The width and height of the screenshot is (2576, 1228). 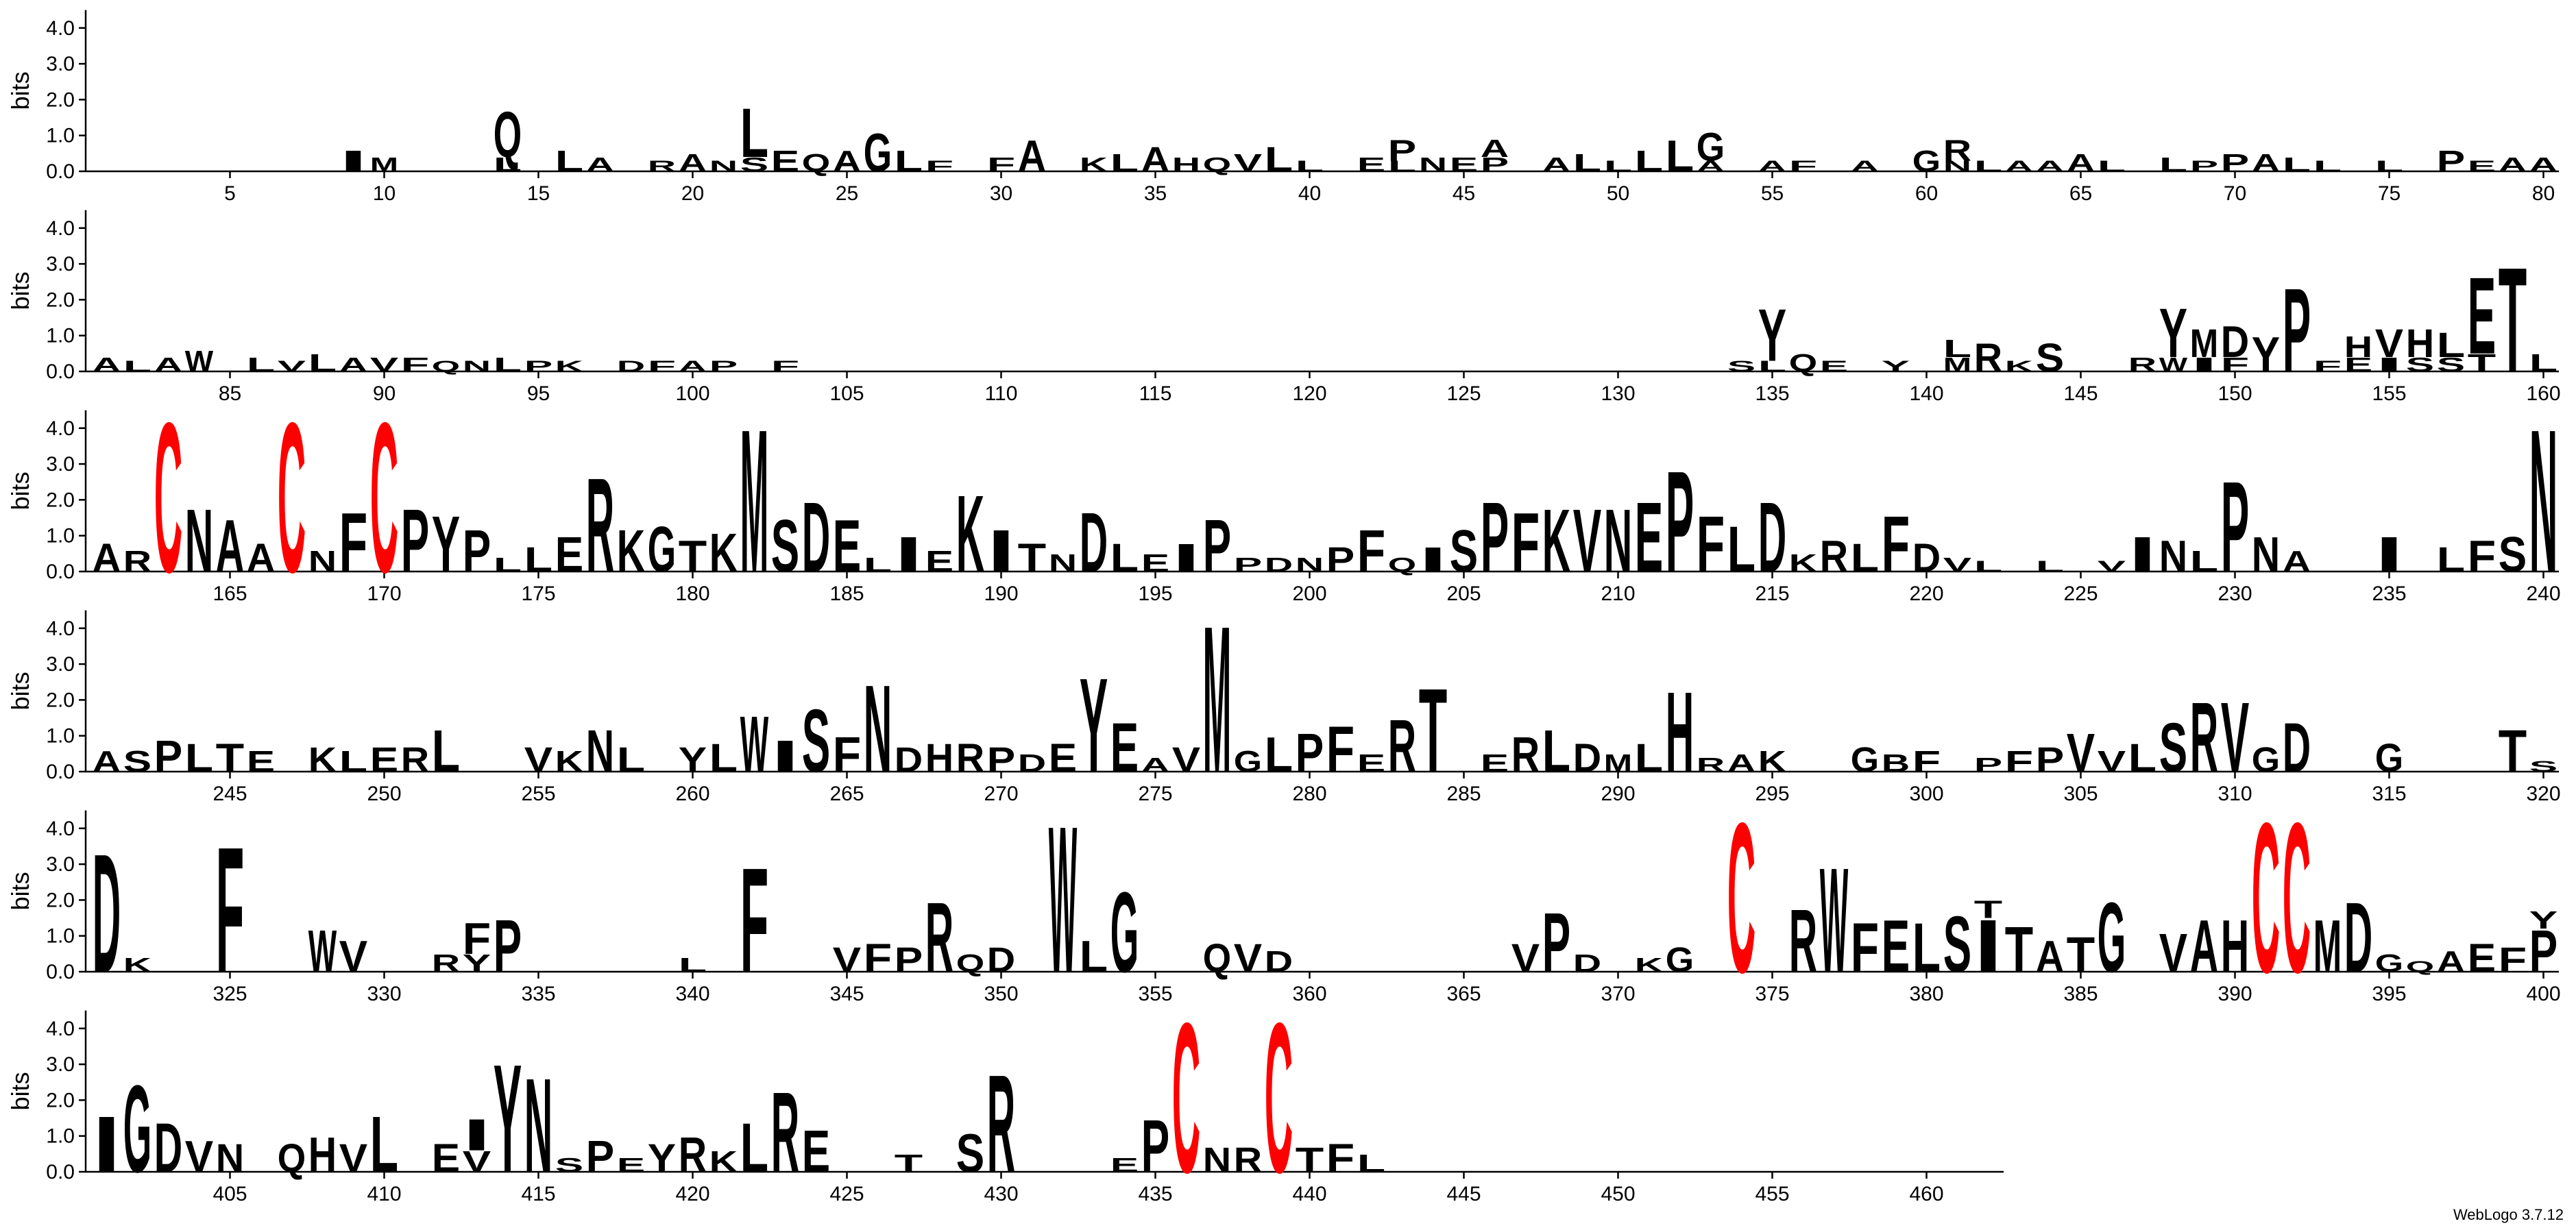 What do you see at coordinates (1618, 994) in the screenshot?
I see `x-tick-label: 370` at bounding box center [1618, 994].